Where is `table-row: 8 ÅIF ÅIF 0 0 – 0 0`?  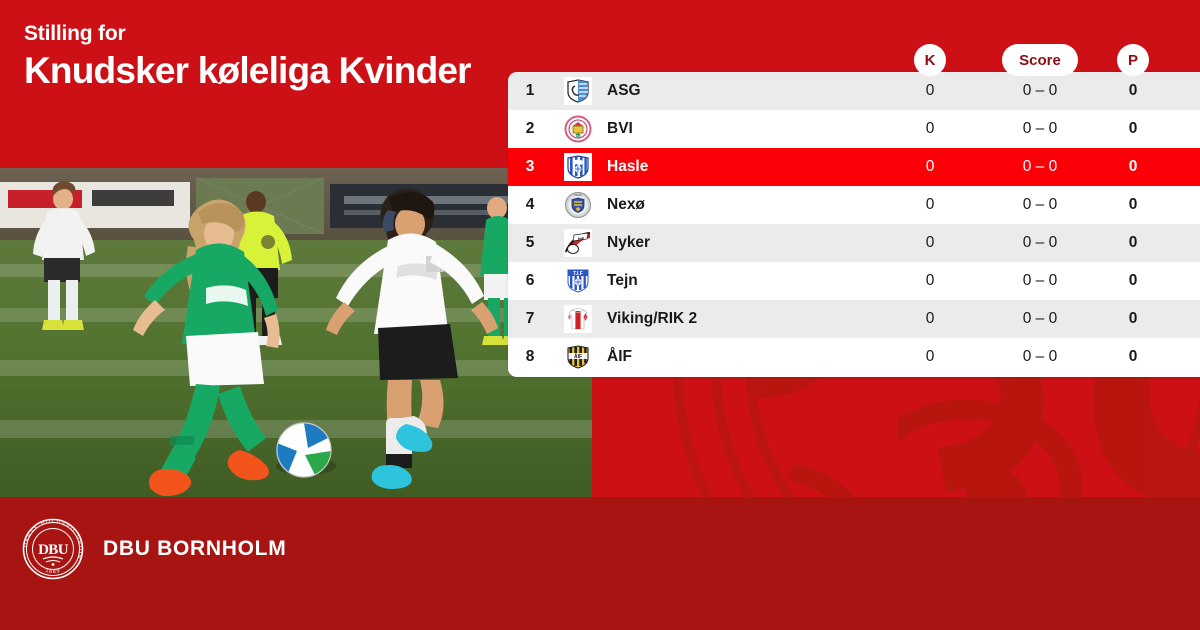
table-row: 8 ÅIF ÅIF 0 0 – 0 0 is located at coordinates (854, 357).